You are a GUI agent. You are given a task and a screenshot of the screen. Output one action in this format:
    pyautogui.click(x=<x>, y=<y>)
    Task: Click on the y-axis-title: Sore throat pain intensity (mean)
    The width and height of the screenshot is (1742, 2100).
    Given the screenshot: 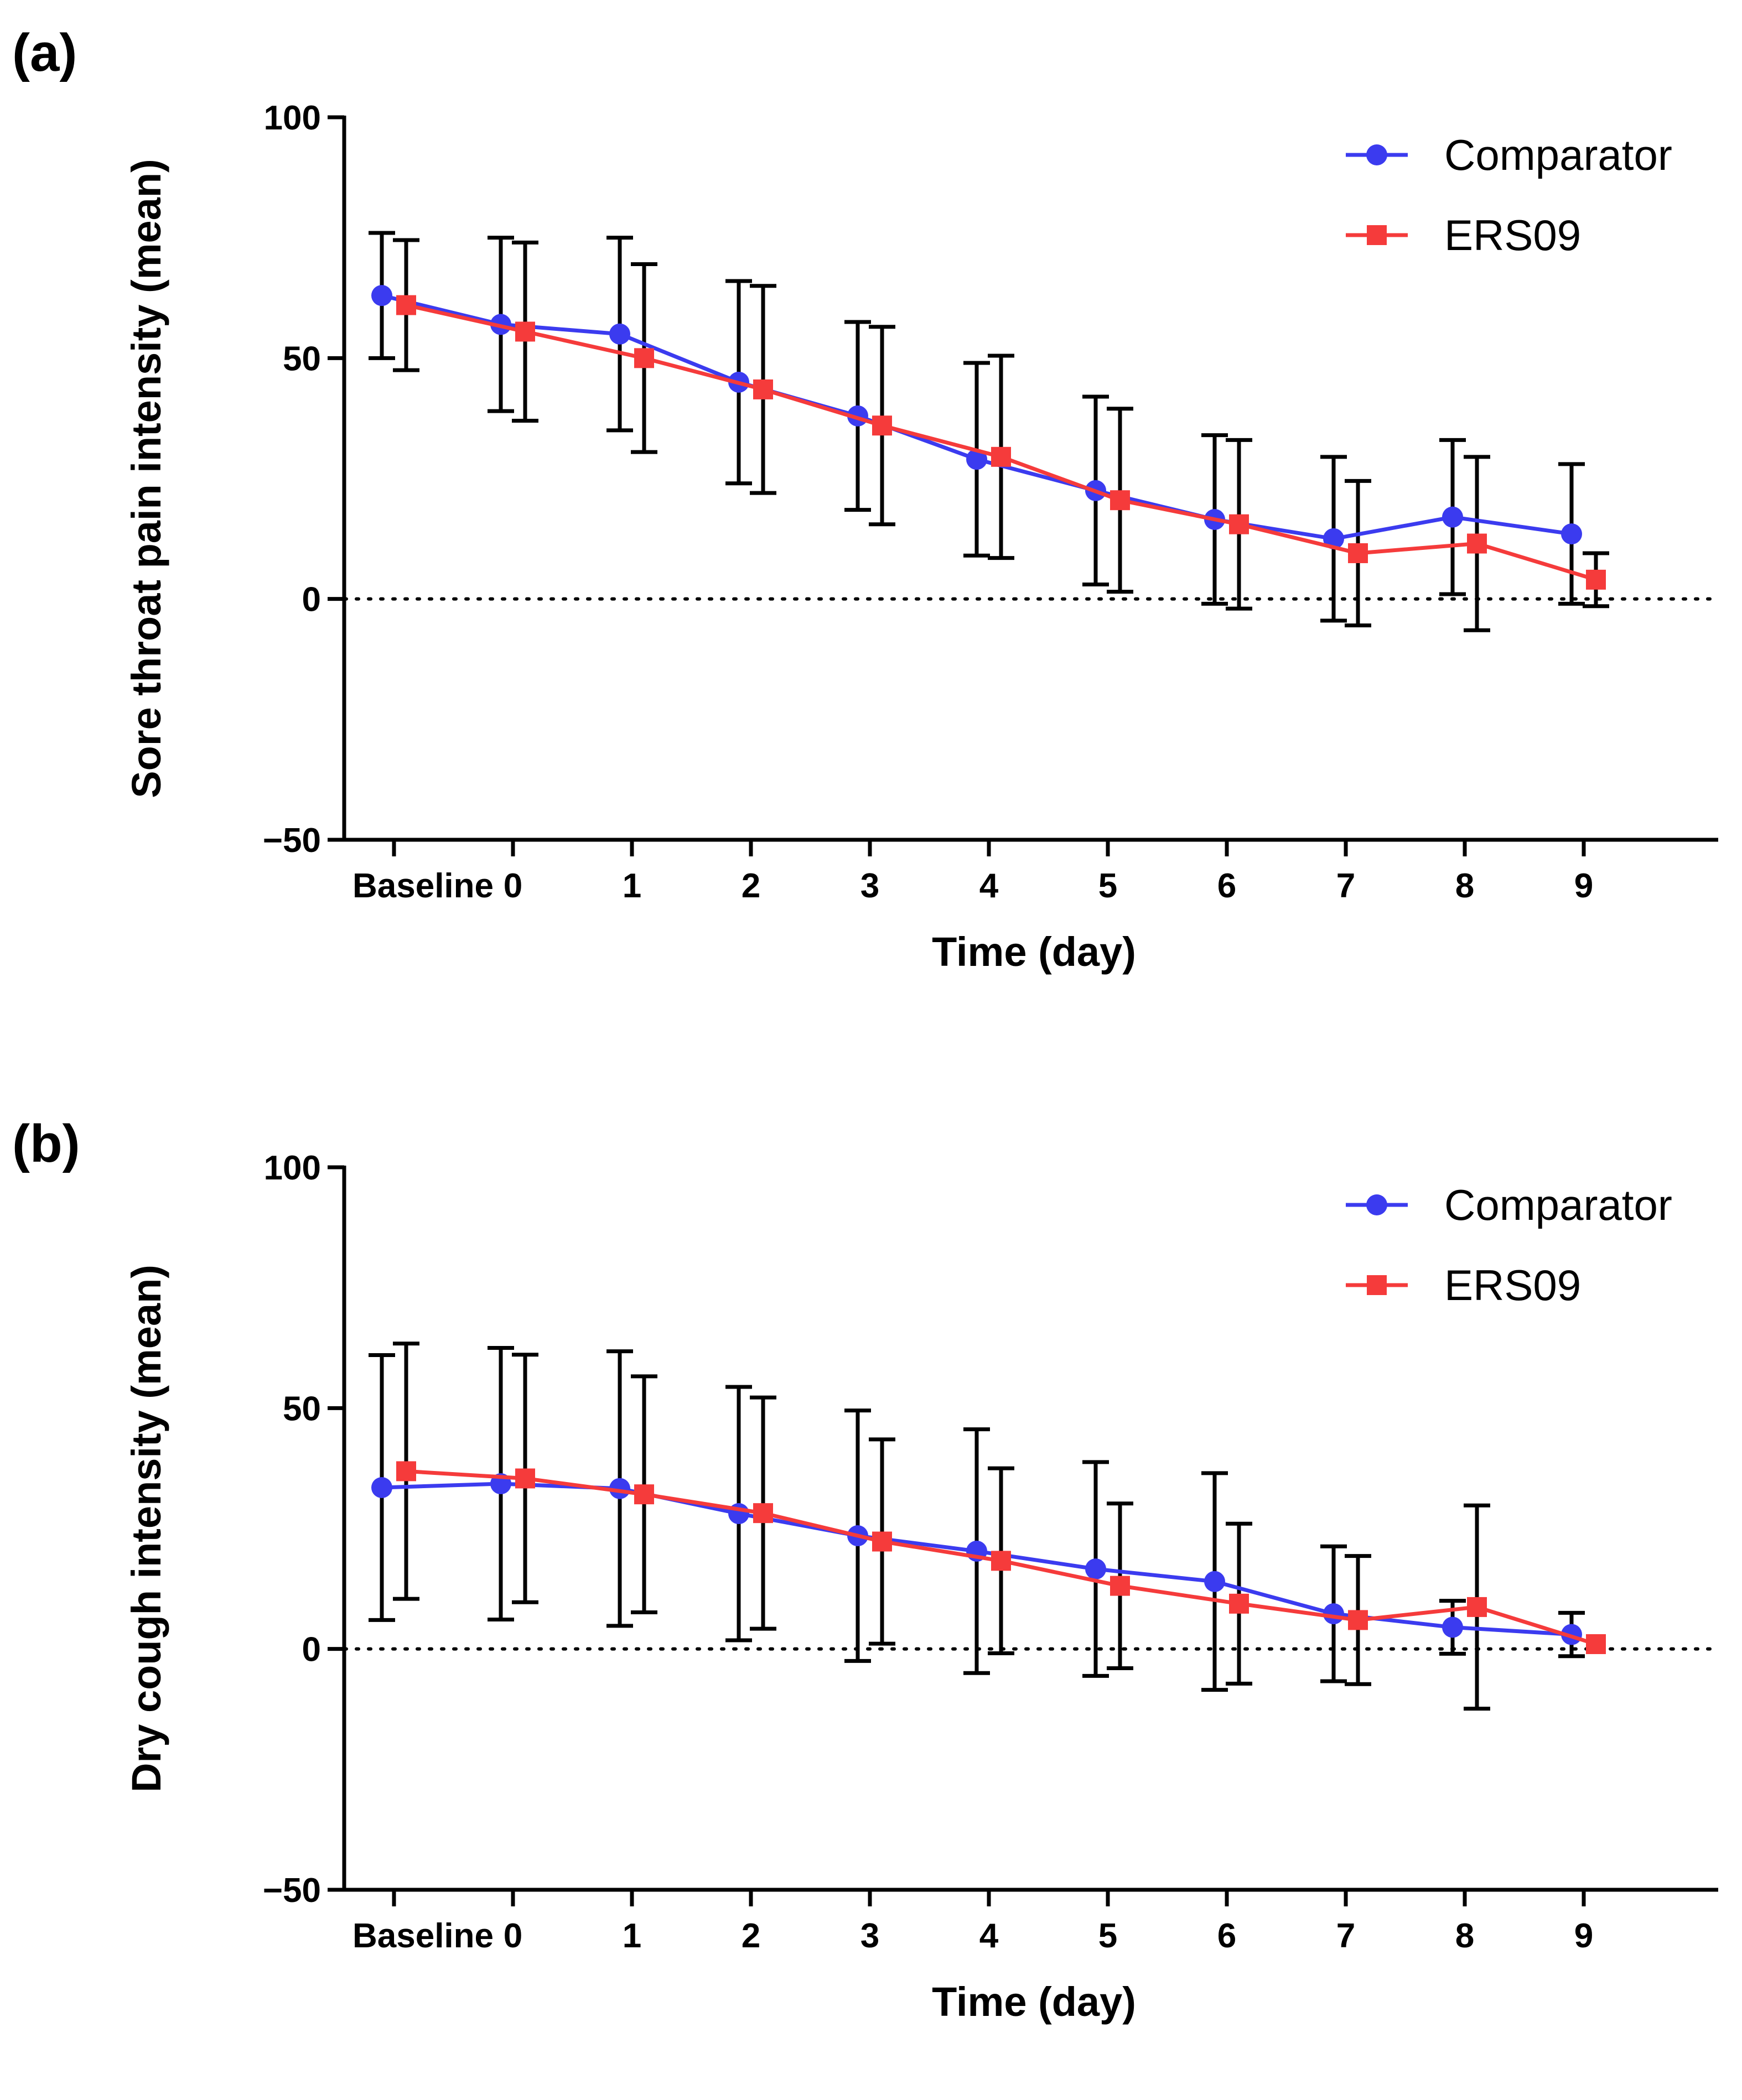 What is the action you would take?
    pyautogui.click(x=146, y=478)
    